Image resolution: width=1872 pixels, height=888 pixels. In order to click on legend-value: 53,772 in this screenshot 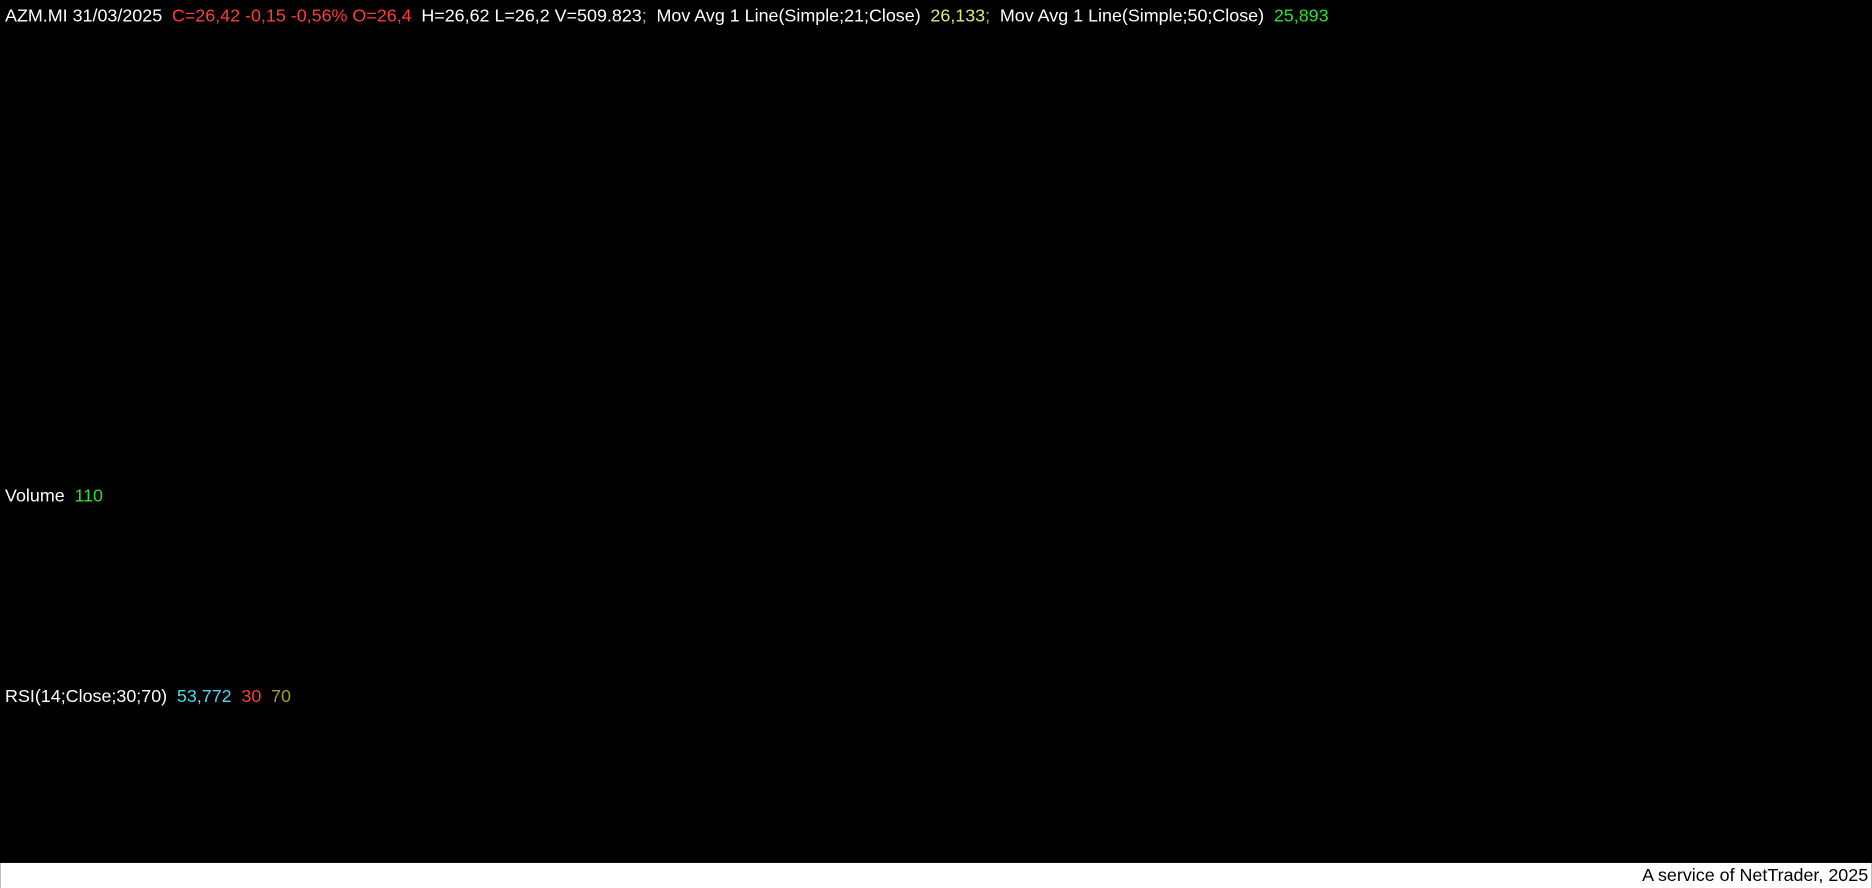, I will do `click(204, 696)`.